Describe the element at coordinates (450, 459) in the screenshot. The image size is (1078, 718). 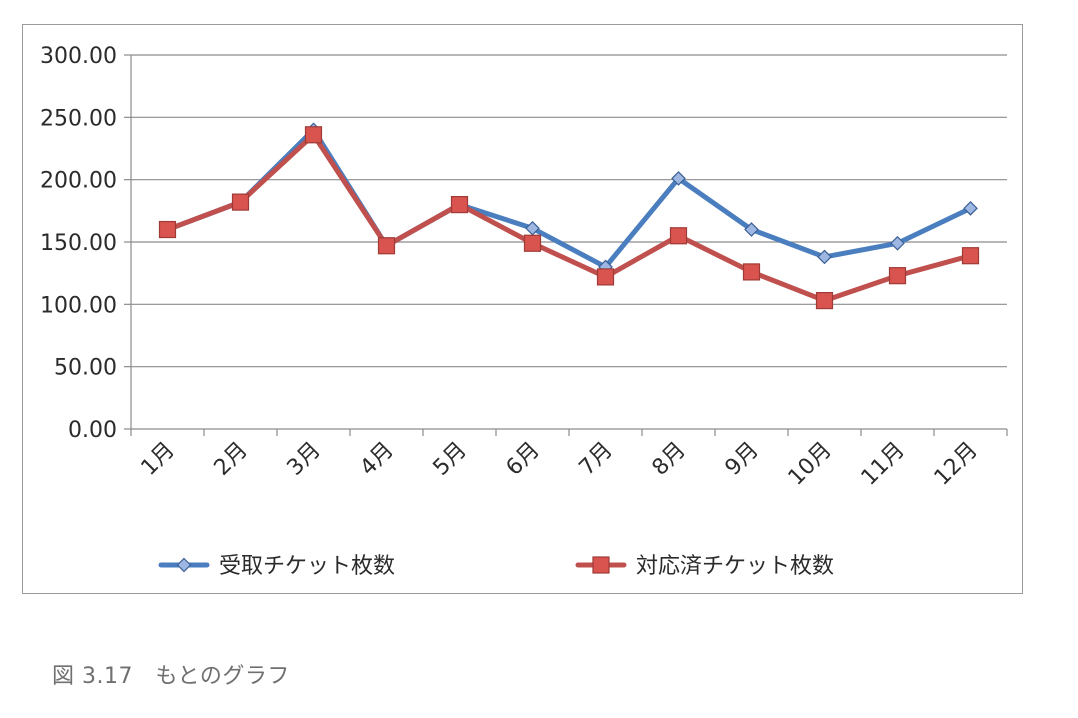
I see `x-tick-label: 5月` at that location.